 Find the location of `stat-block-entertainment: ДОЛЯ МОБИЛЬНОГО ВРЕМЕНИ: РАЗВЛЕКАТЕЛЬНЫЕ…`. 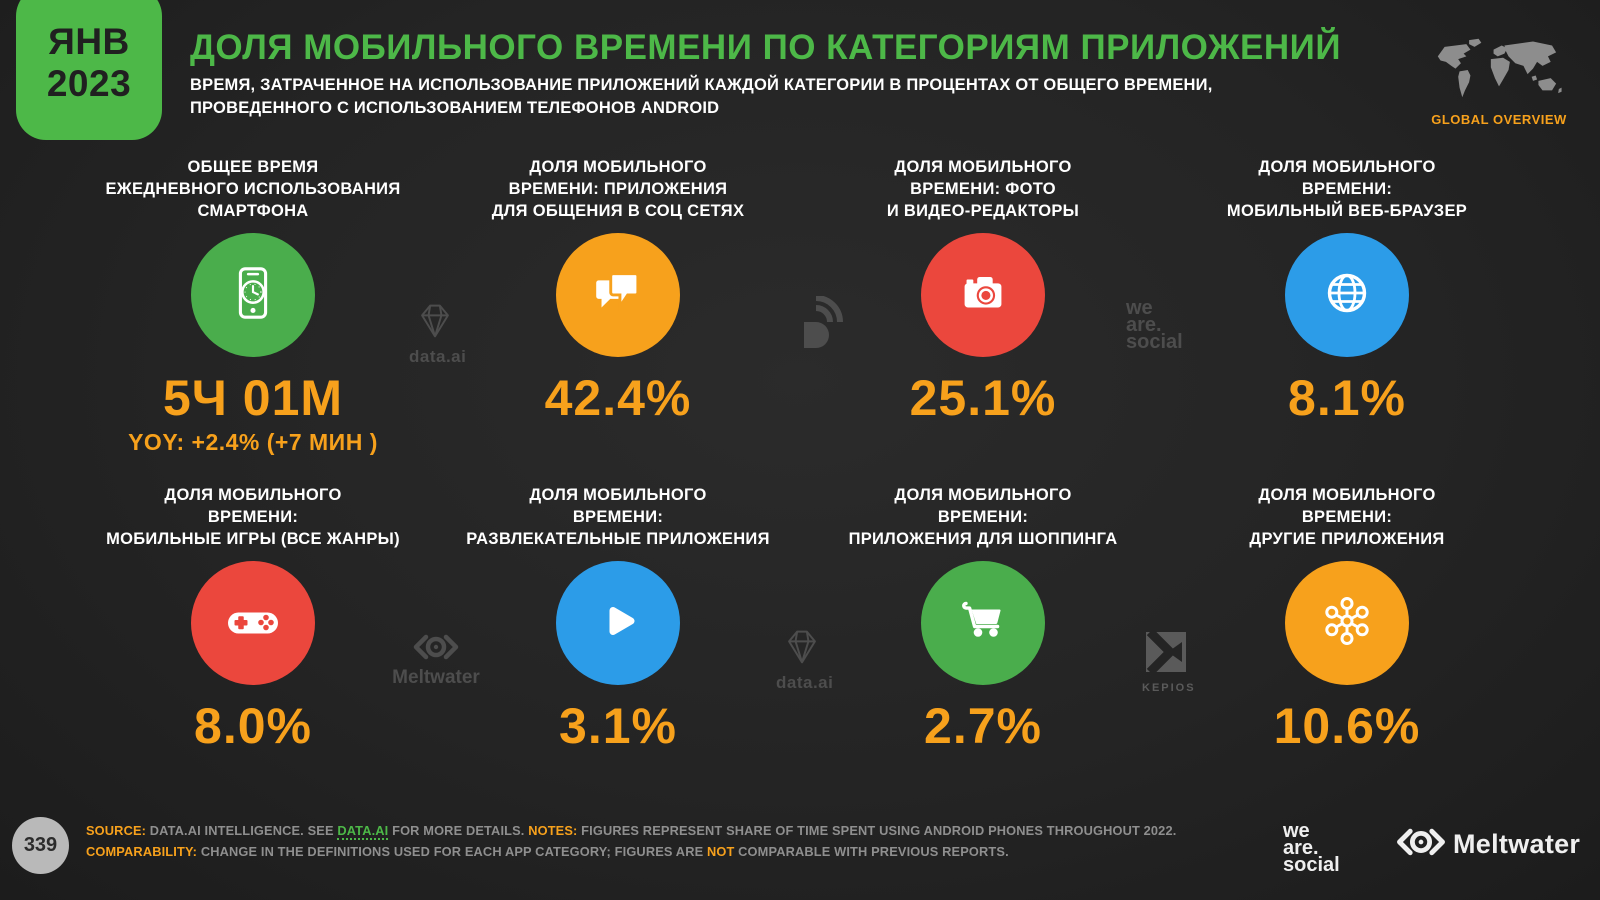

stat-block-entertainment: ДОЛЯ МОБИЛЬНОГО ВРЕМЕНИ: РАЗВЛЕКАТЕЛЬНЫЕ… is located at coordinates (618, 618).